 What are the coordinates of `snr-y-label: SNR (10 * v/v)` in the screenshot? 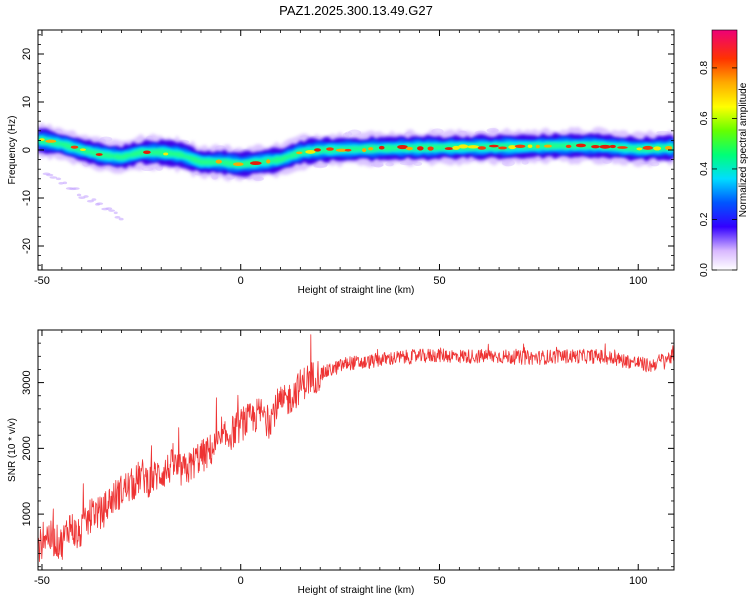 It's located at (12, 450).